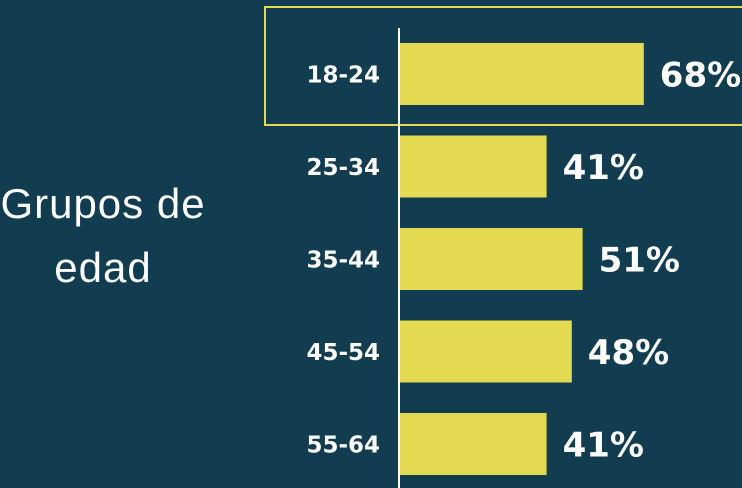 This screenshot has width=742, height=488. I want to click on y-tick-label: 45-54, so click(343, 353).